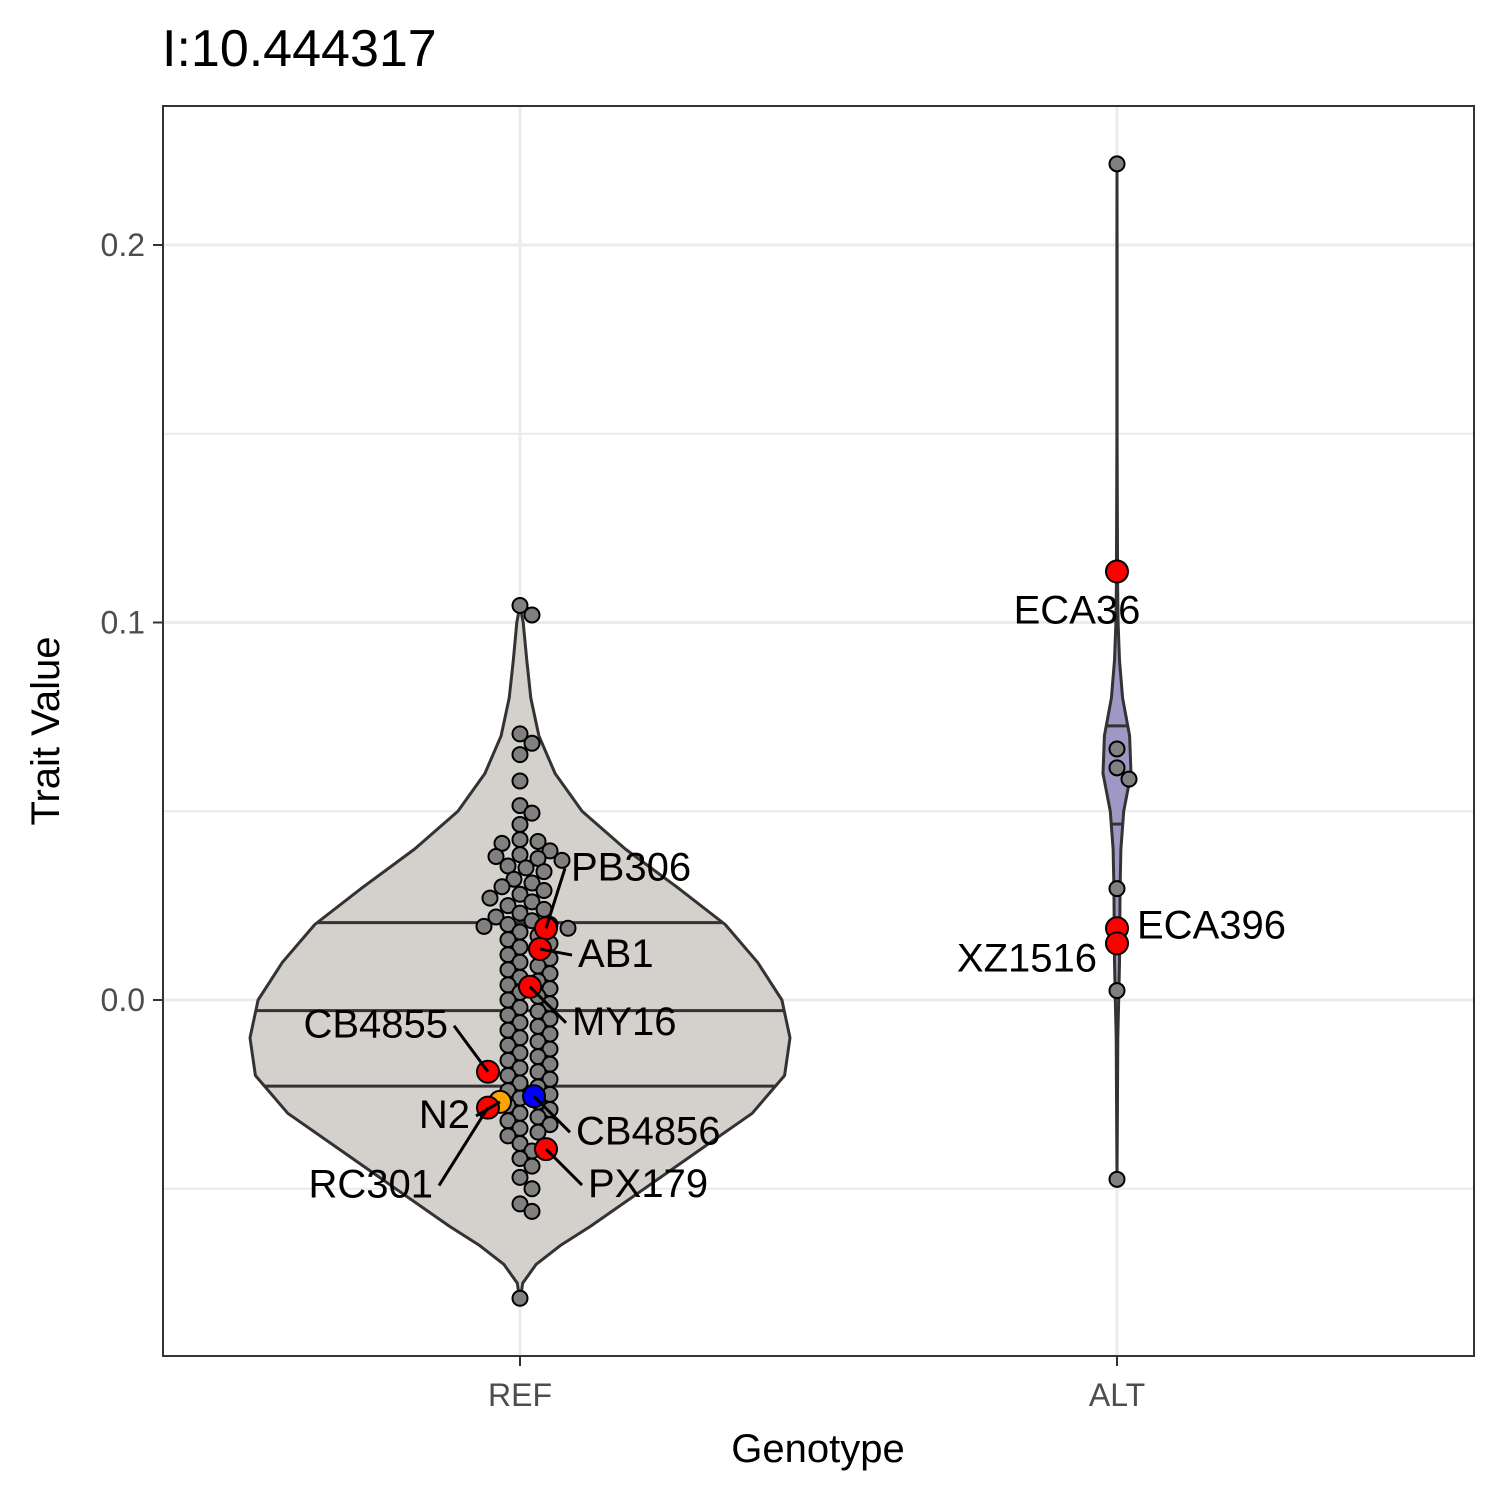 The width and height of the screenshot is (1500, 1500). Describe the element at coordinates (370, 1185) in the screenshot. I see `strain-label-rc301: RC301` at that location.